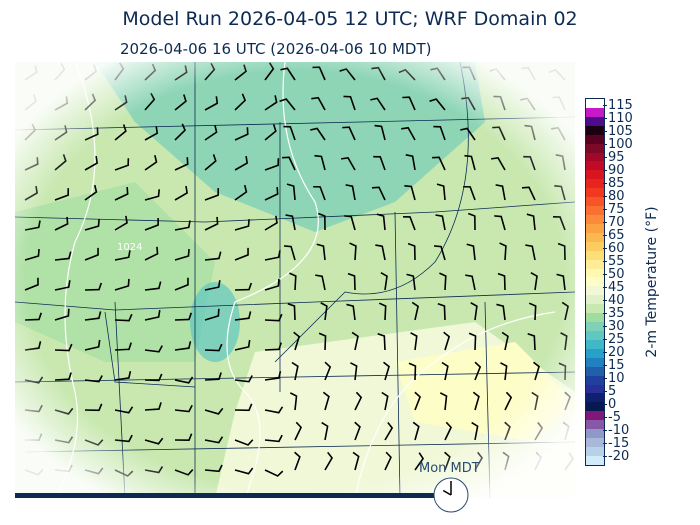  Describe the element at coordinates (614, 209) in the screenshot. I see `colorbar-tick-label: 75` at that location.